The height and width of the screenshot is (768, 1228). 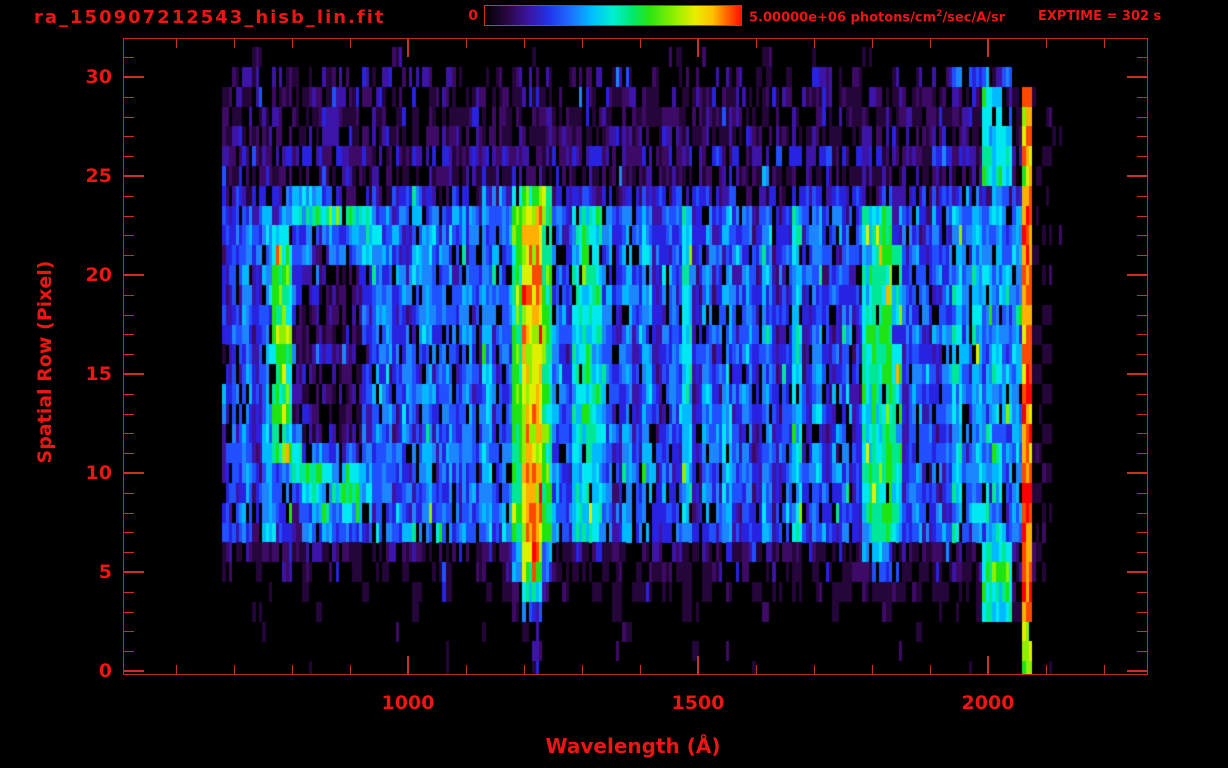 I want to click on y-tick-label: 20, so click(x=98, y=275).